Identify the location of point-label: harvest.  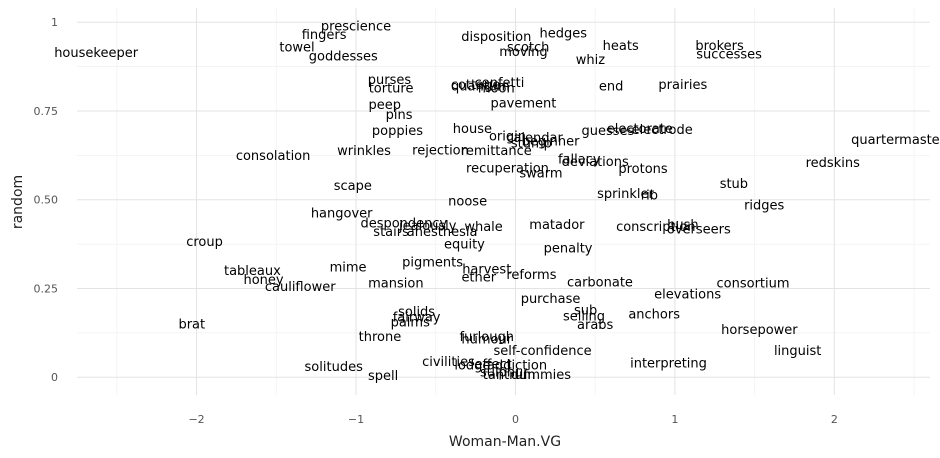
(486, 269).